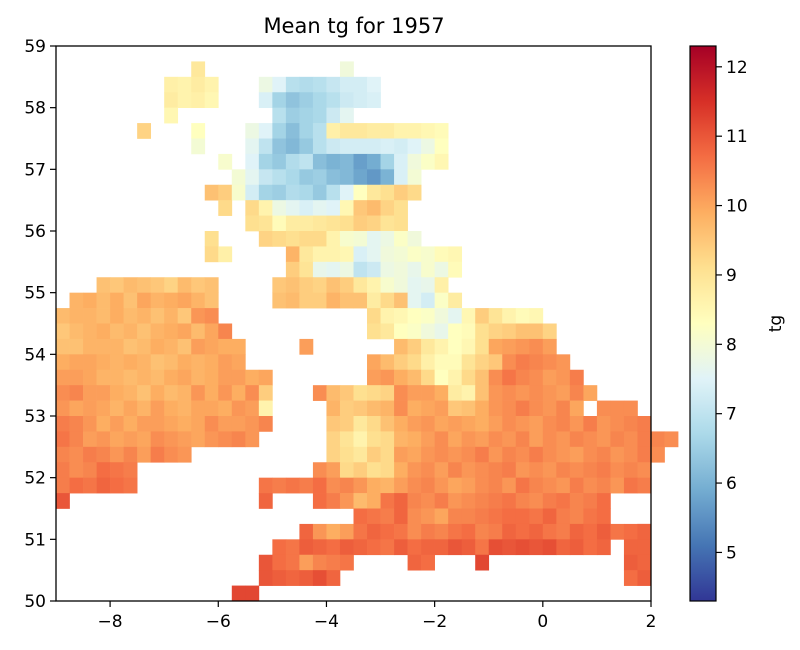 The width and height of the screenshot is (800, 650). Describe the element at coordinates (703, 323) in the screenshot. I see `colorbar-gradient` at that location.